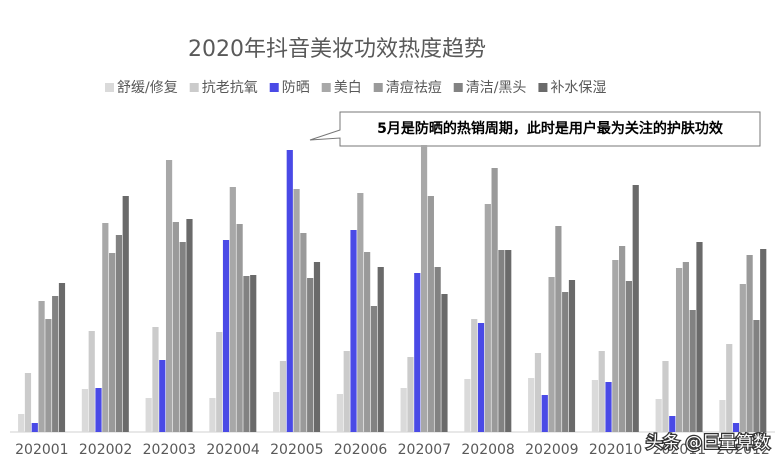 Image resolution: width=782 pixels, height=469 pixels. What do you see at coordinates (550, 128) in the screenshot?
I see `annotation: 5月是防晒的热销周期，此时是用户最为关注的护肤功效` at bounding box center [550, 128].